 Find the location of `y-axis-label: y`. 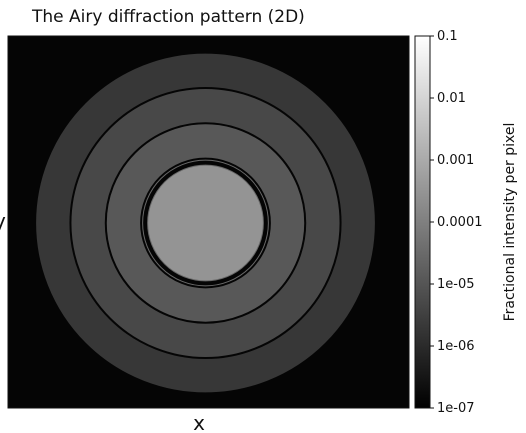

y-axis-label: y is located at coordinates (3, 221).